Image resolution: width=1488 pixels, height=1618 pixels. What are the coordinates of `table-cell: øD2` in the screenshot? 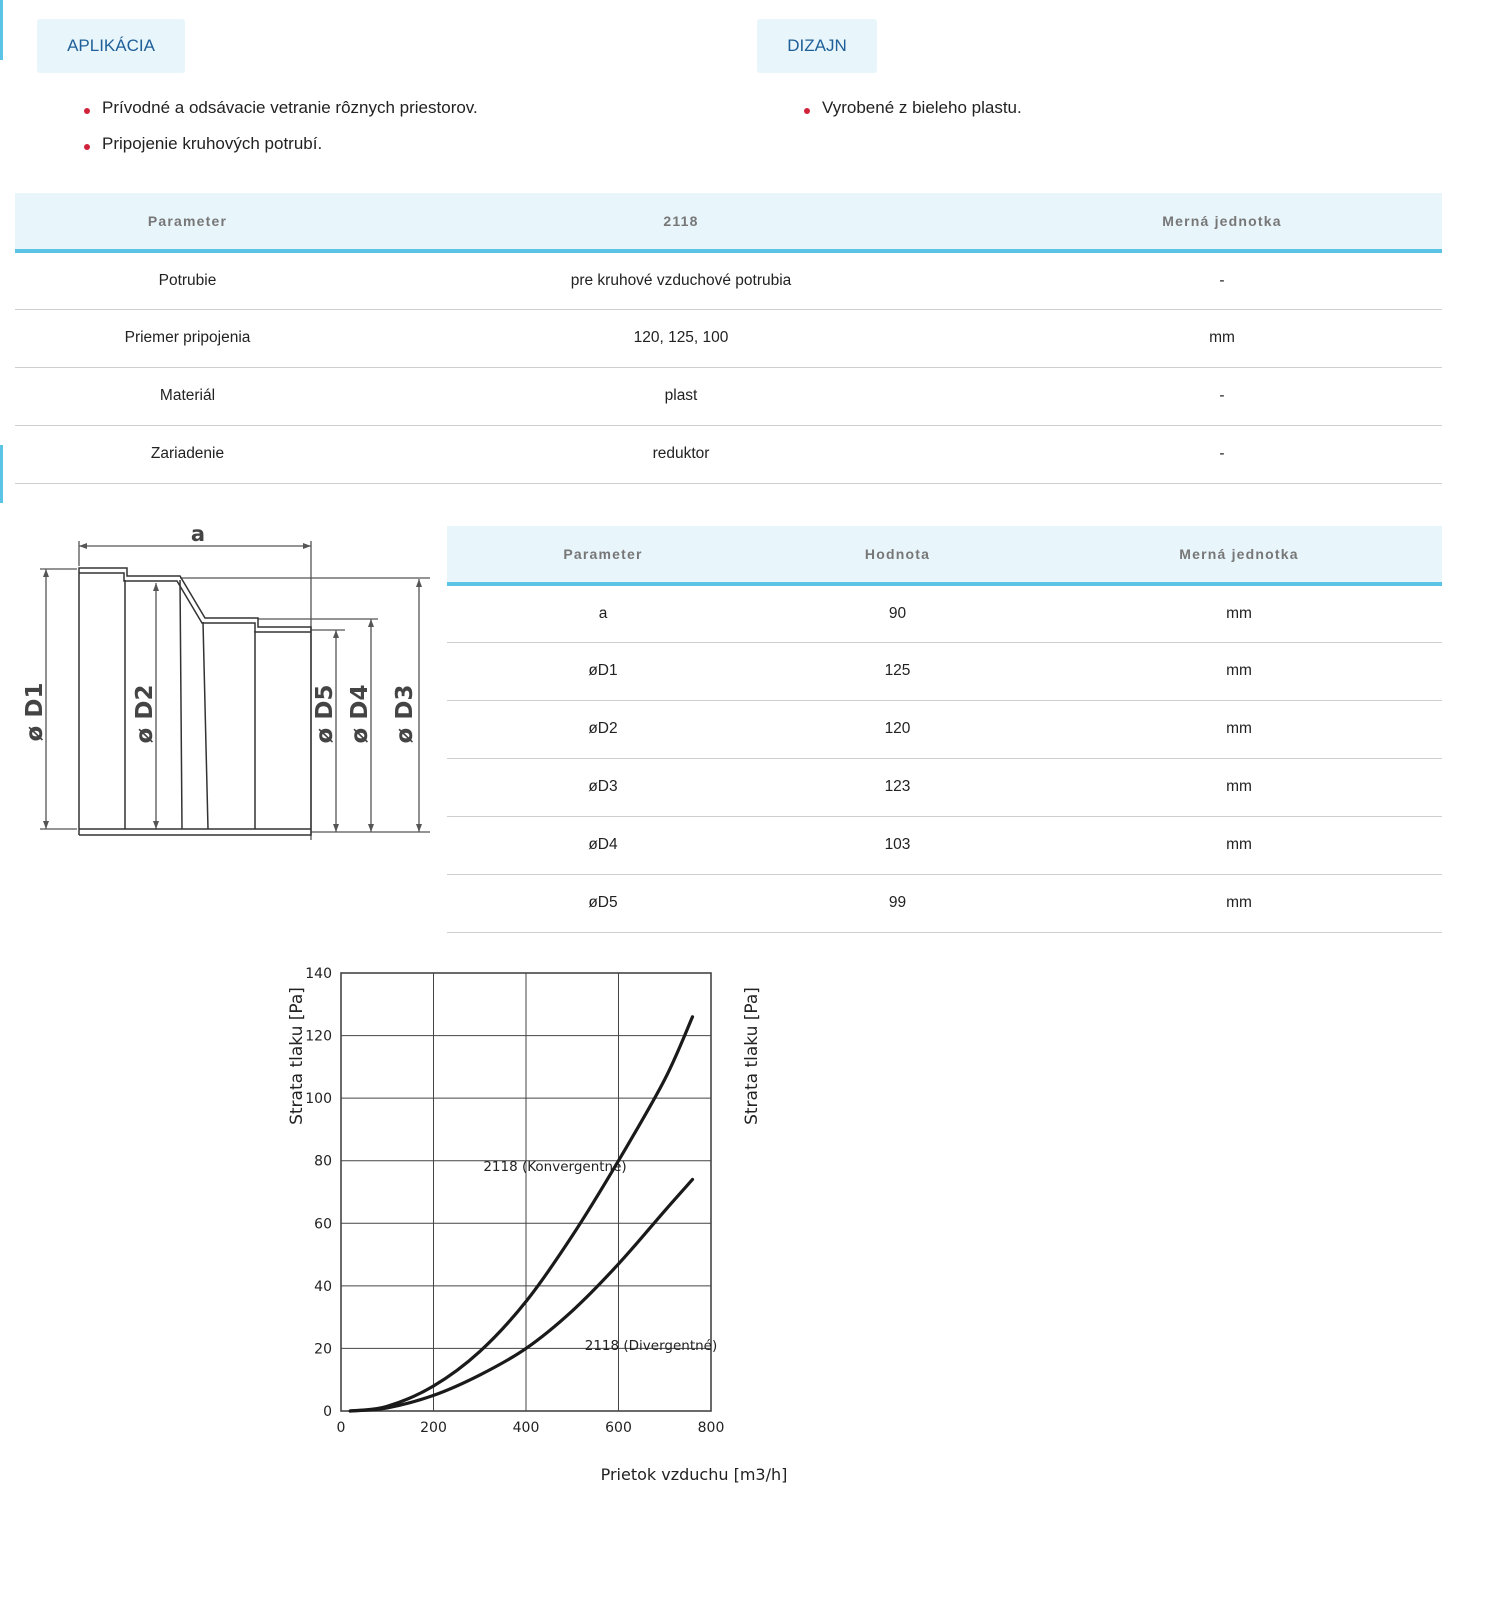 It's located at (603, 729).